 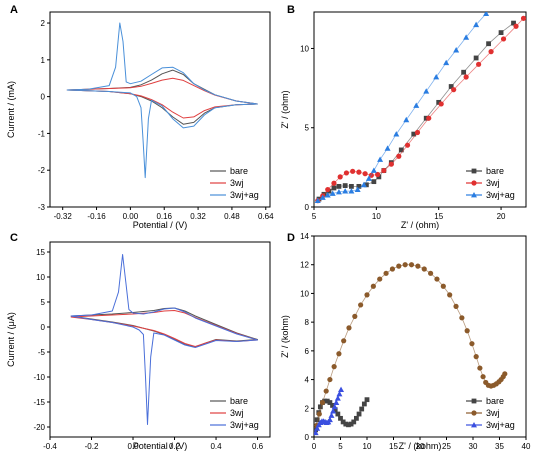 I want to click on y-axis-label: Current / (μA), so click(x=11, y=339).